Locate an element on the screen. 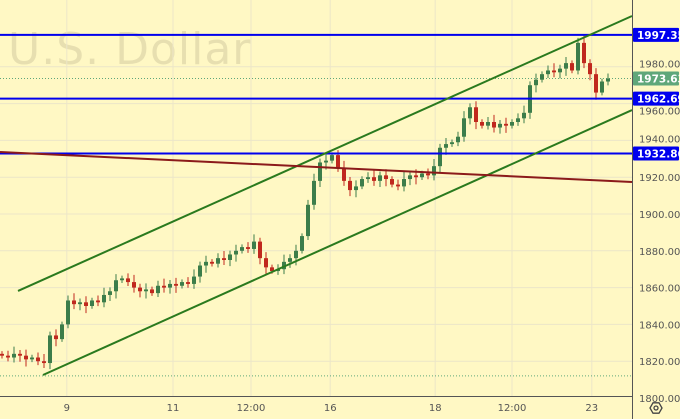 This screenshot has height=419, width=680. settings-icon is located at coordinates (656, 408).